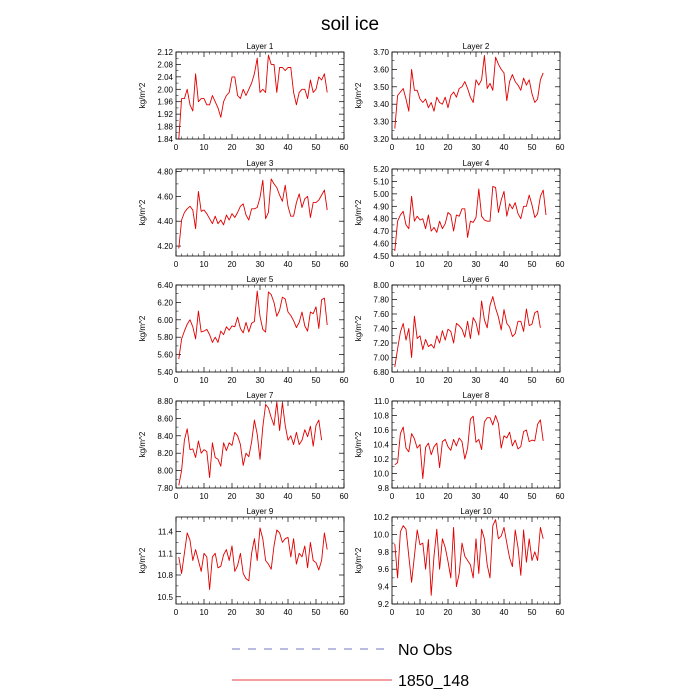  Describe the element at coordinates (350, 681) in the screenshot. I see `legend-item-1850-148: 1850_148` at that location.